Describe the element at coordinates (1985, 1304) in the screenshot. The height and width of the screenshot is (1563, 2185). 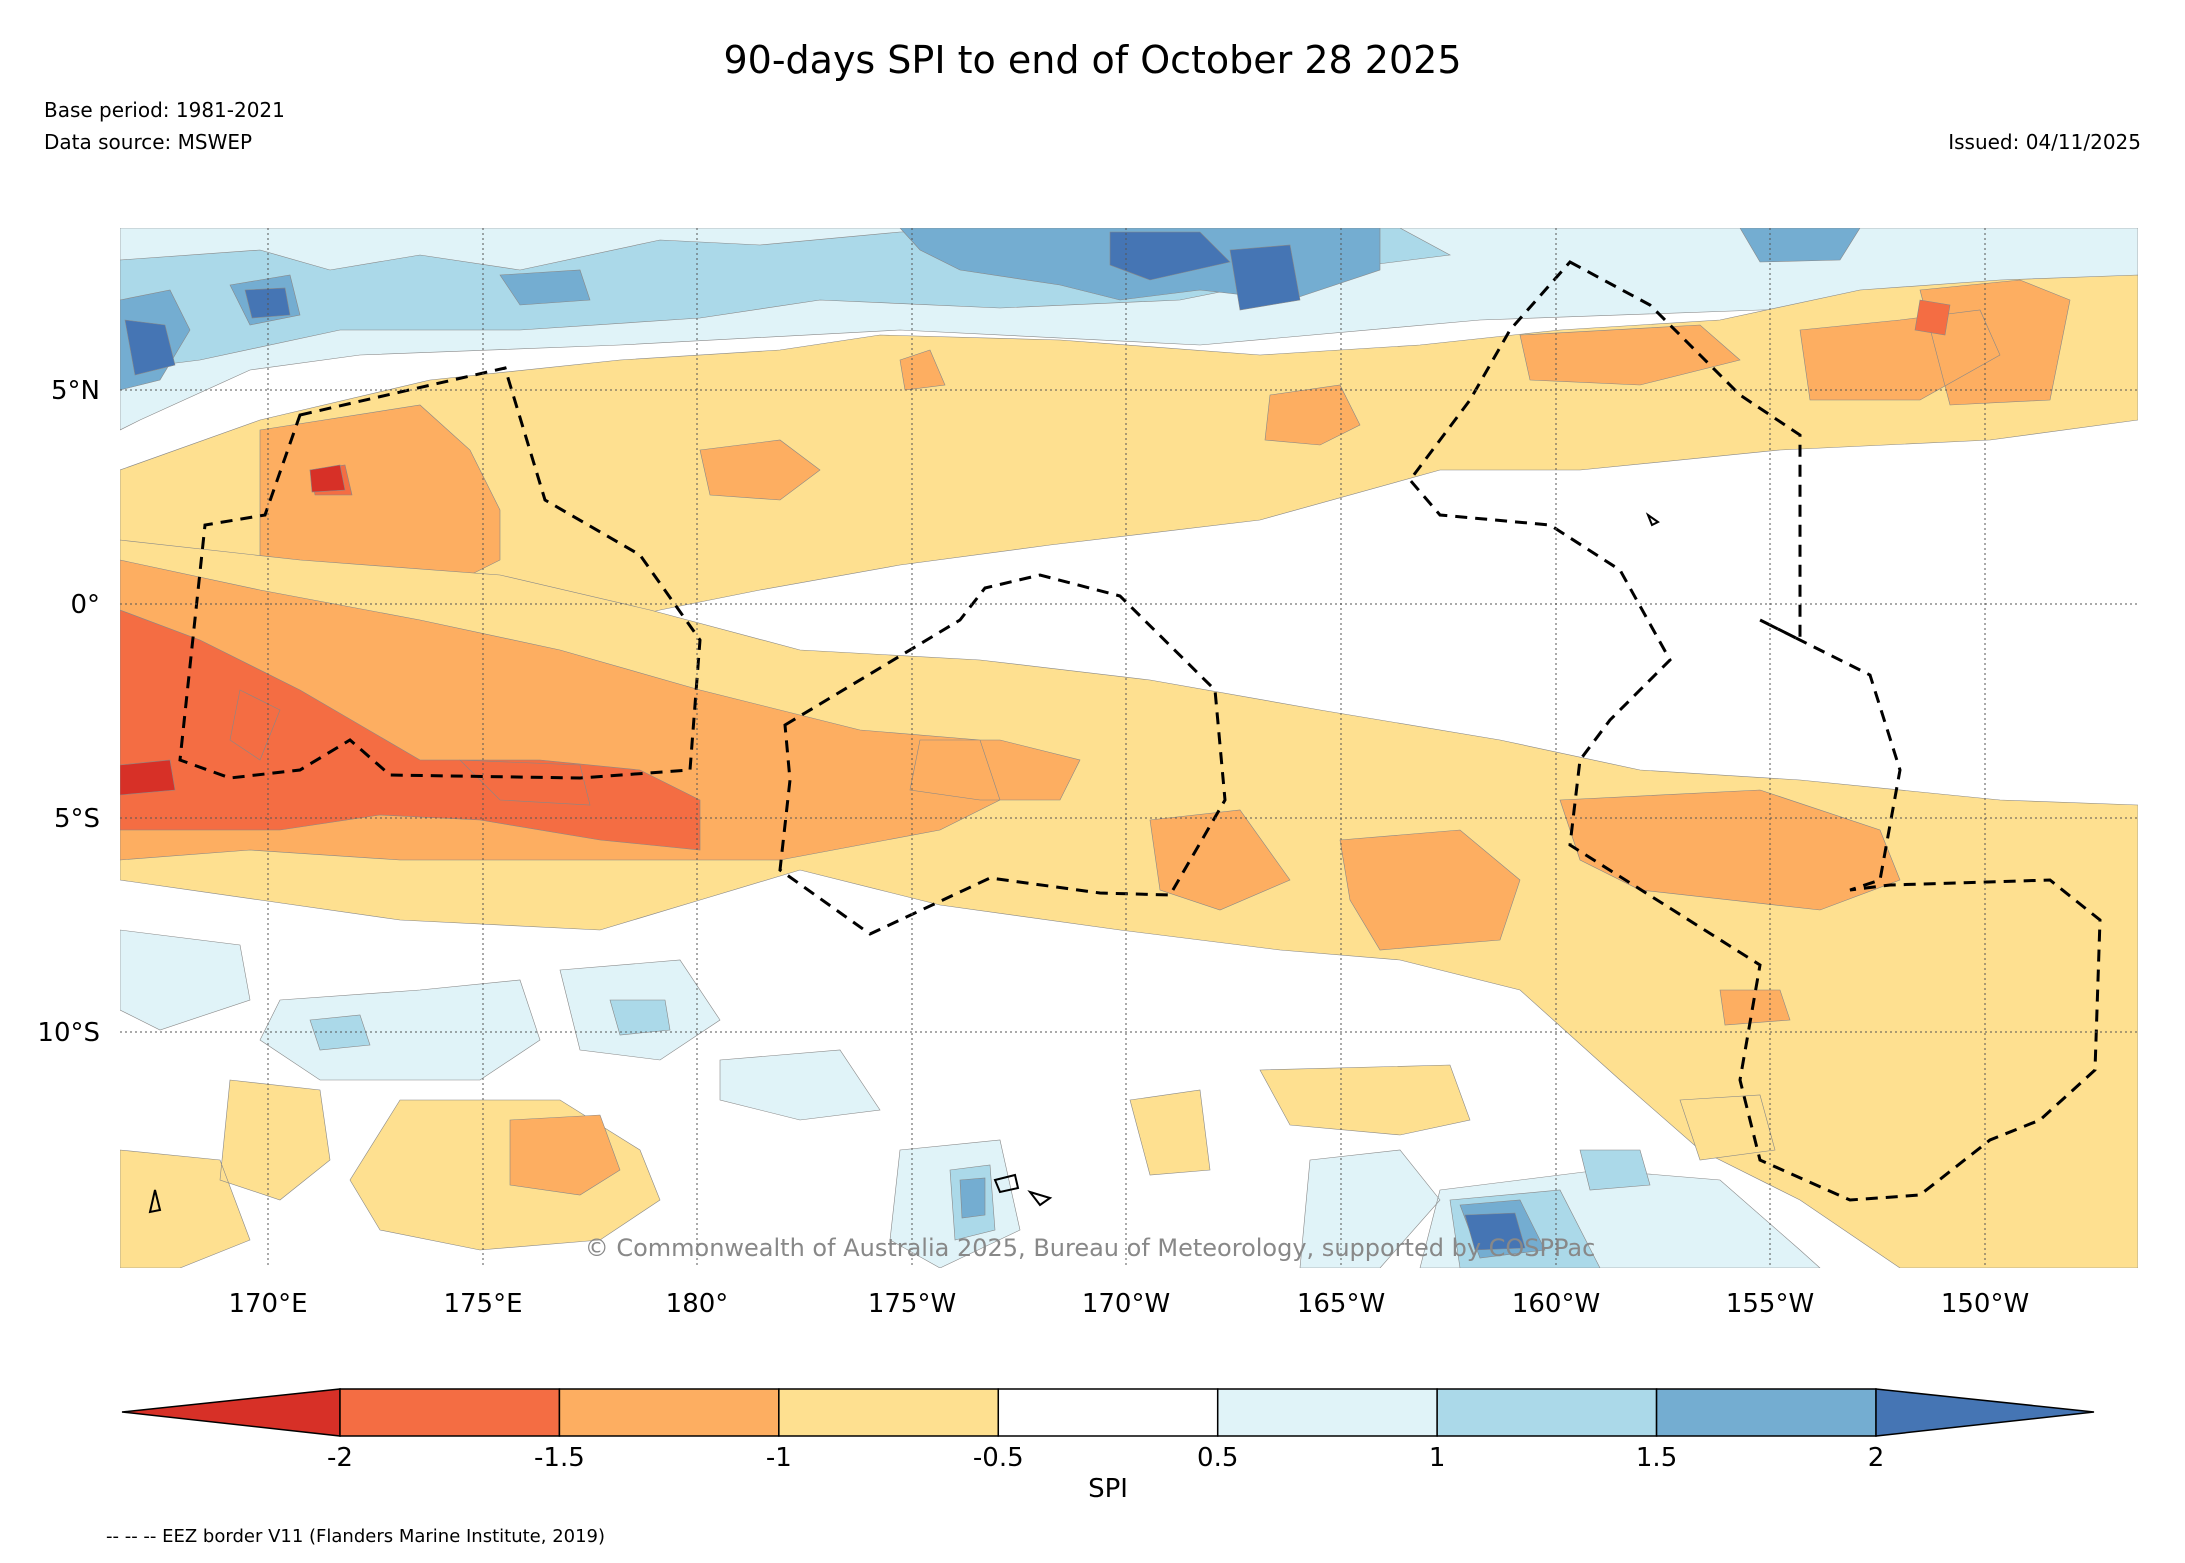
I see `longitude-label: 150°W` at that location.